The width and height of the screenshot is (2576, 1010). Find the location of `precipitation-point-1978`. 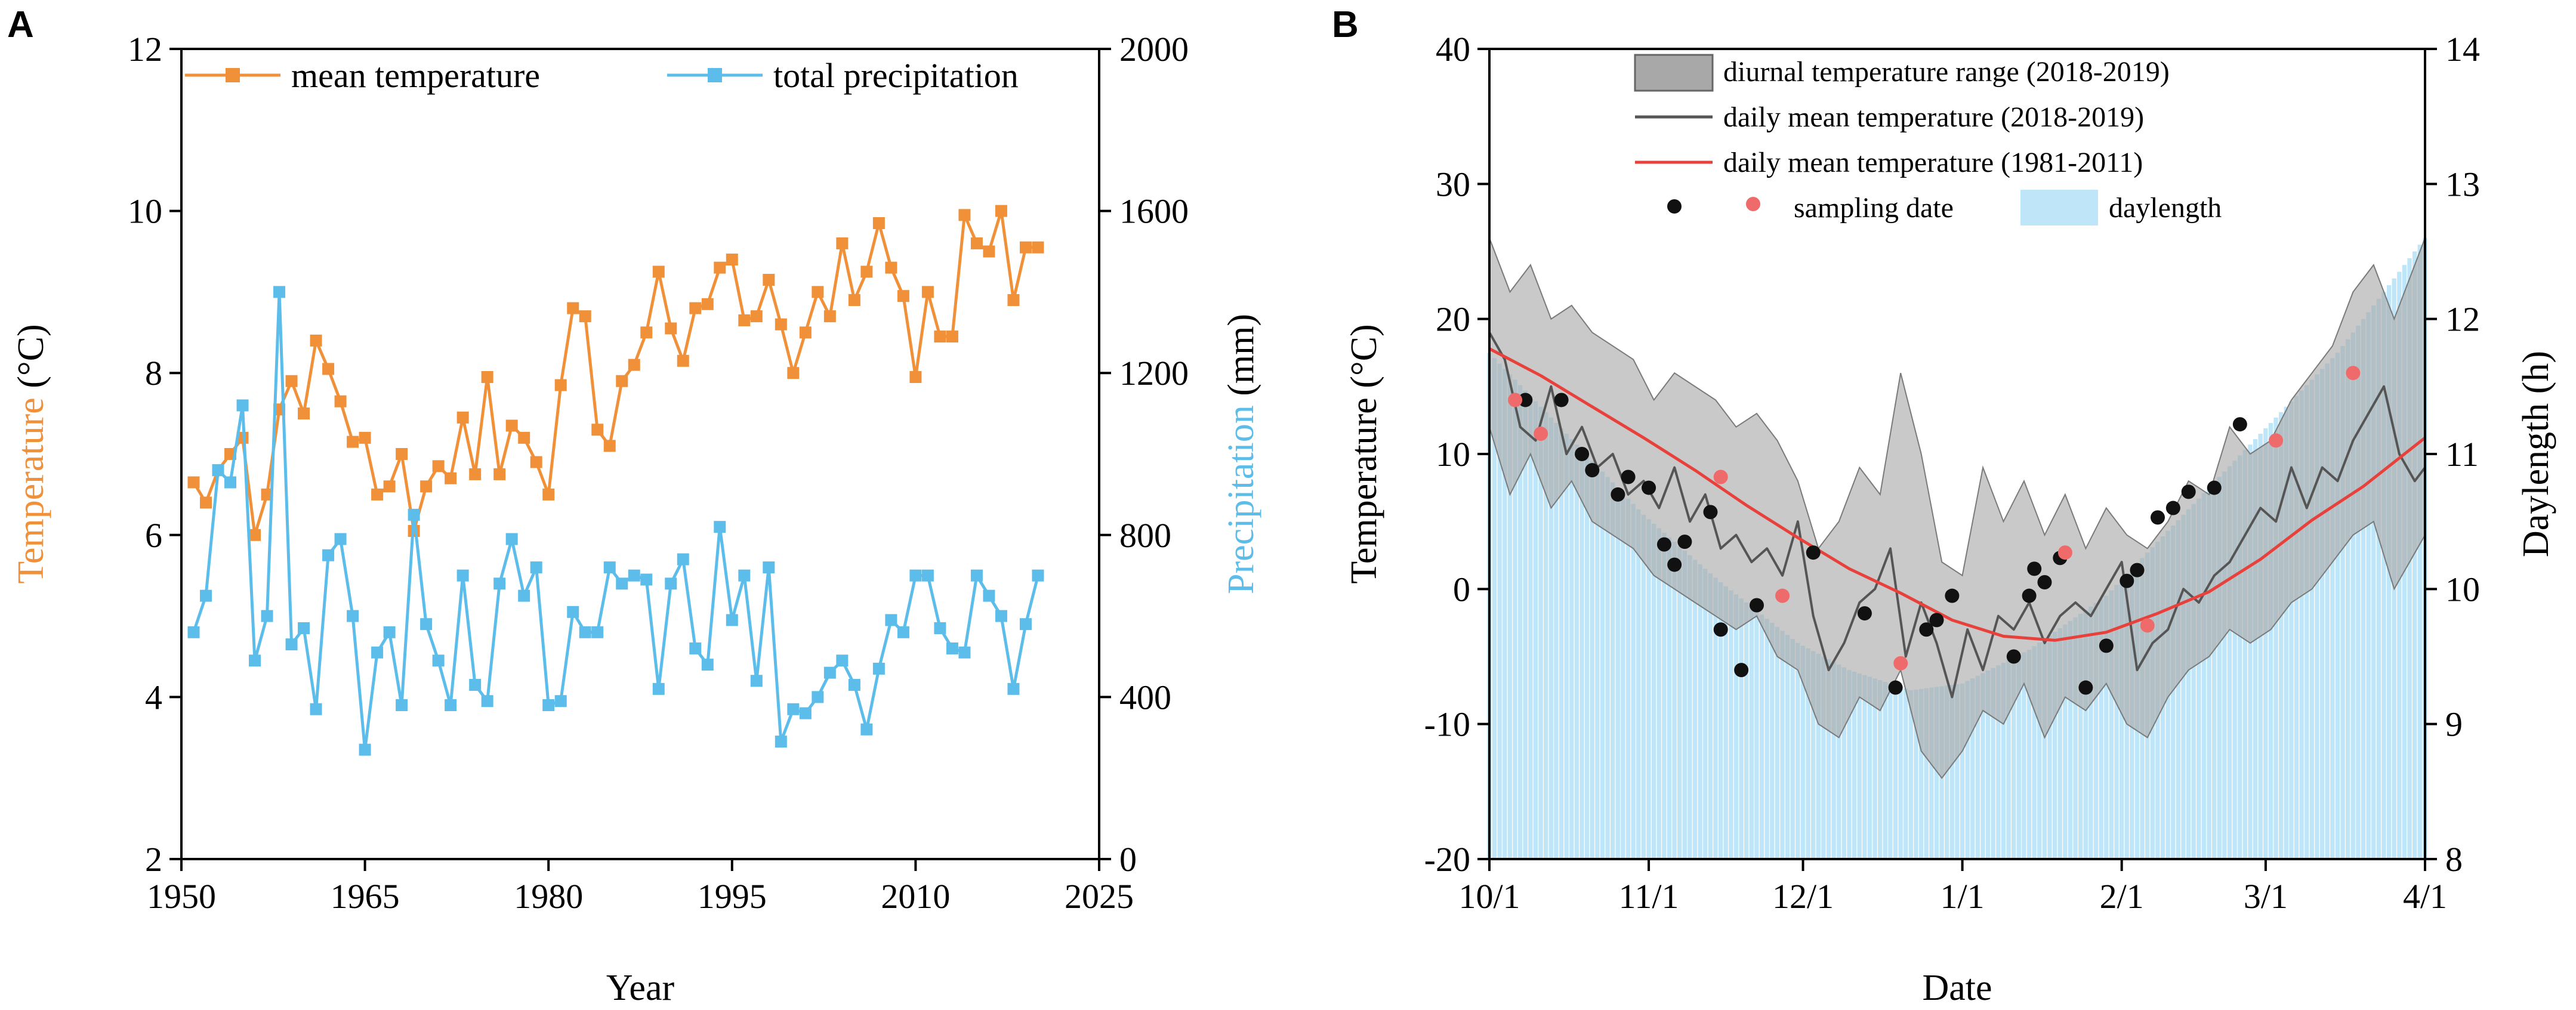

precipitation-point-1978 is located at coordinates (524, 595).